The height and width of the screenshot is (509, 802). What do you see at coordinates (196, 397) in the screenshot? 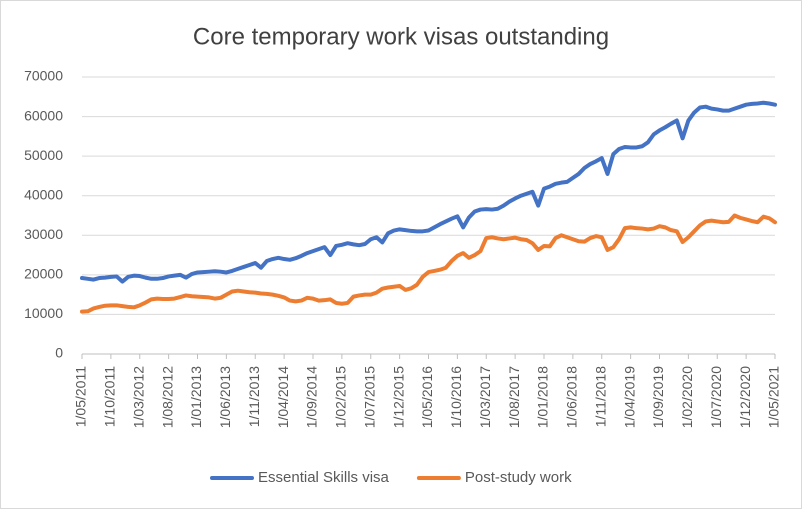
I see `x-tick-label: 1/01/2013` at bounding box center [196, 397].